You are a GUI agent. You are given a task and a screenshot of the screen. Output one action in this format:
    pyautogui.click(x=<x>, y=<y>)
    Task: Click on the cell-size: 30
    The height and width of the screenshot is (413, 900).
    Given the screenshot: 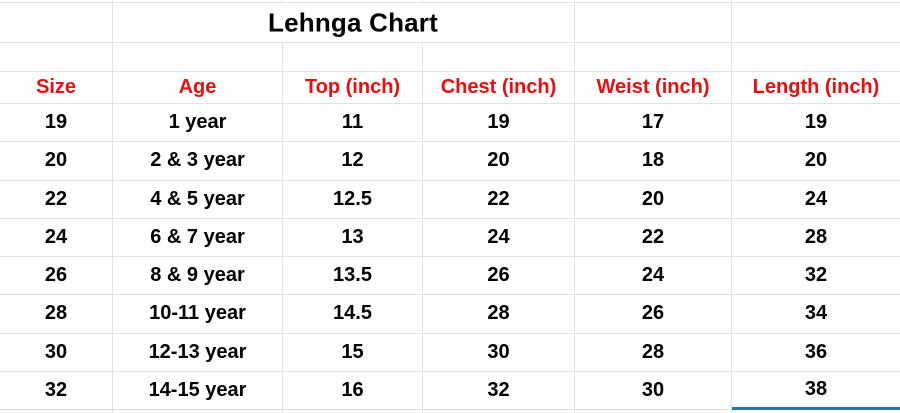 What is the action you would take?
    pyautogui.click(x=56, y=352)
    